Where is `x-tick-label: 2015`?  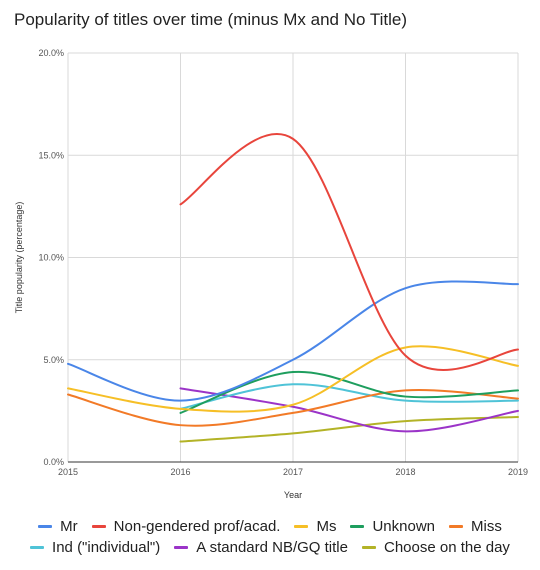
x-tick-label: 2015 is located at coordinates (68, 472).